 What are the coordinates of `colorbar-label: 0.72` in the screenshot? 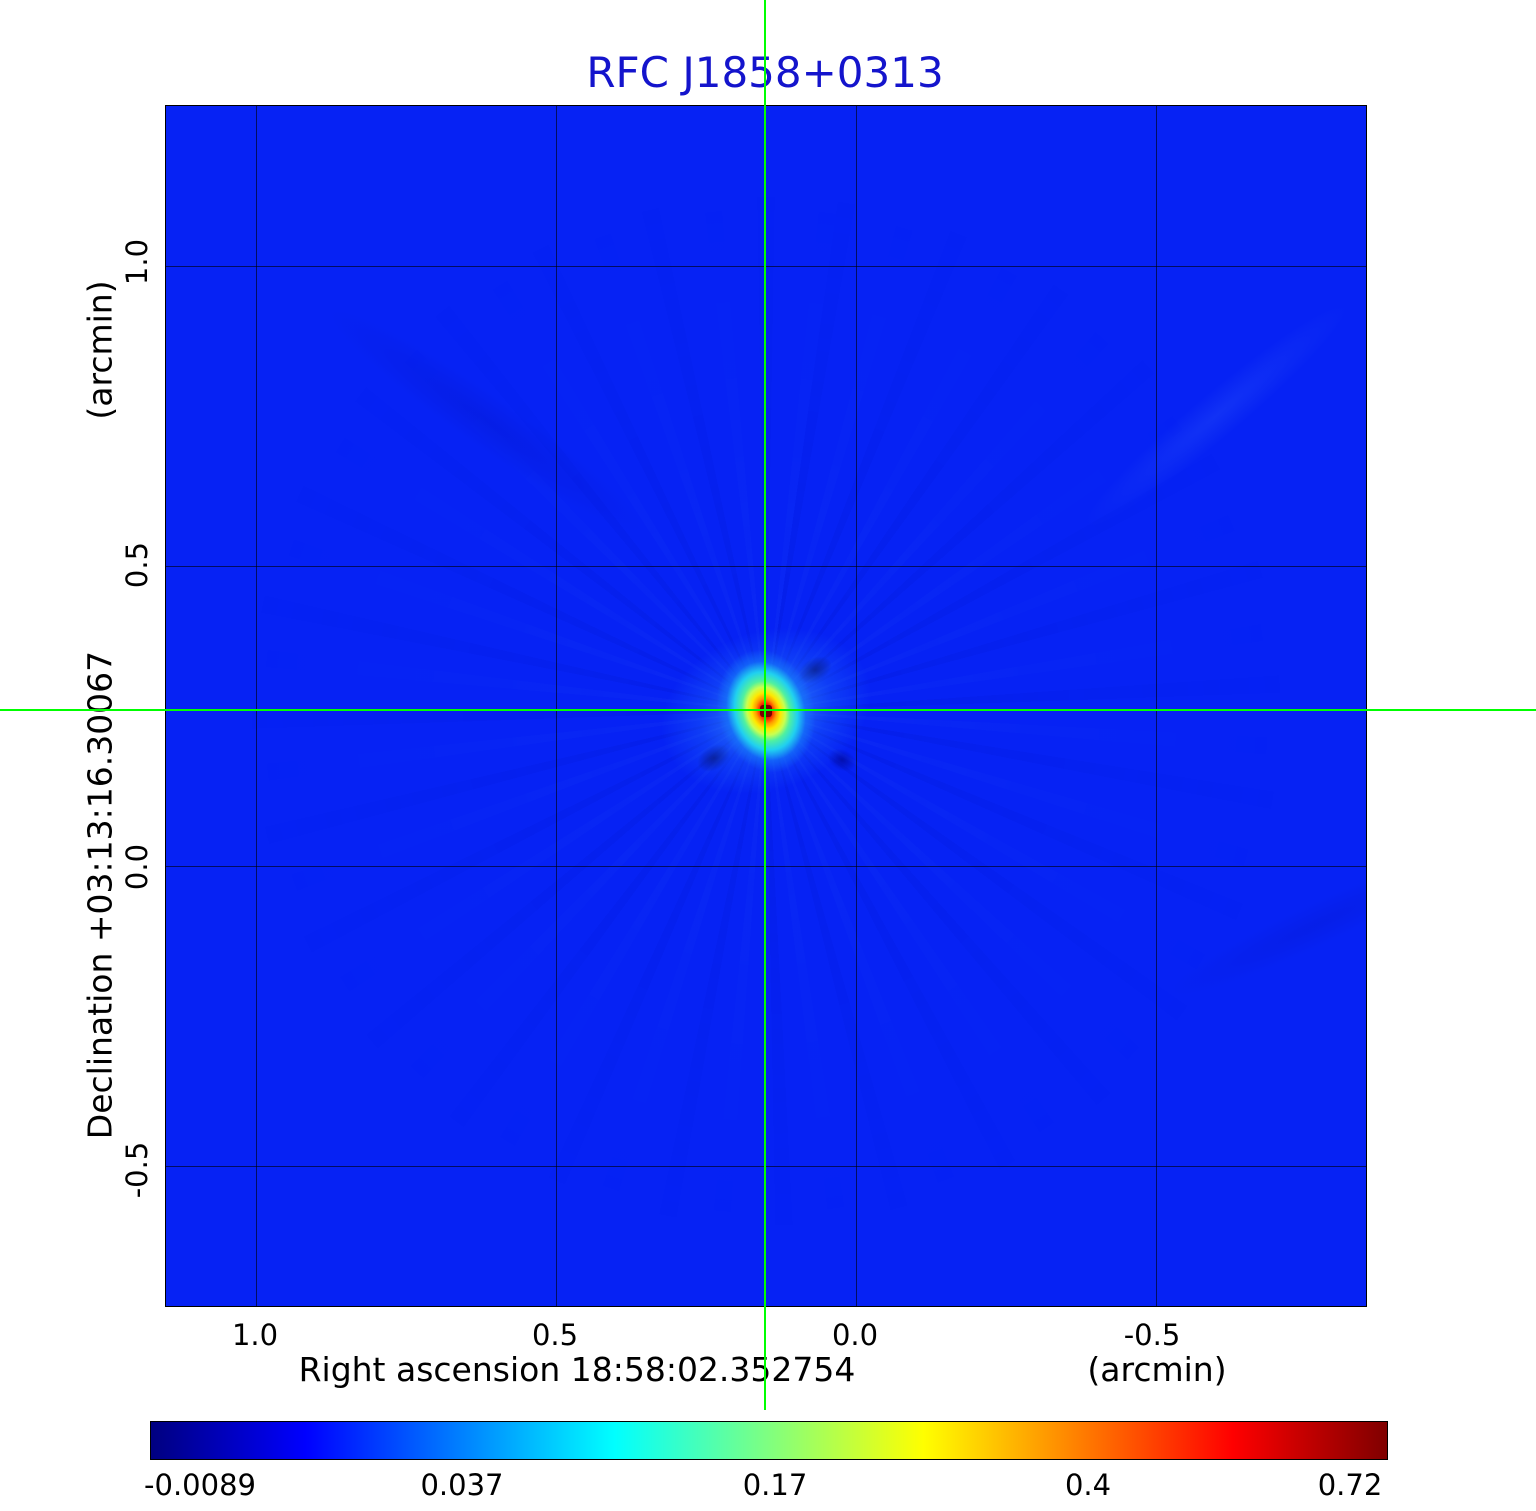 It's located at (1350, 1485).